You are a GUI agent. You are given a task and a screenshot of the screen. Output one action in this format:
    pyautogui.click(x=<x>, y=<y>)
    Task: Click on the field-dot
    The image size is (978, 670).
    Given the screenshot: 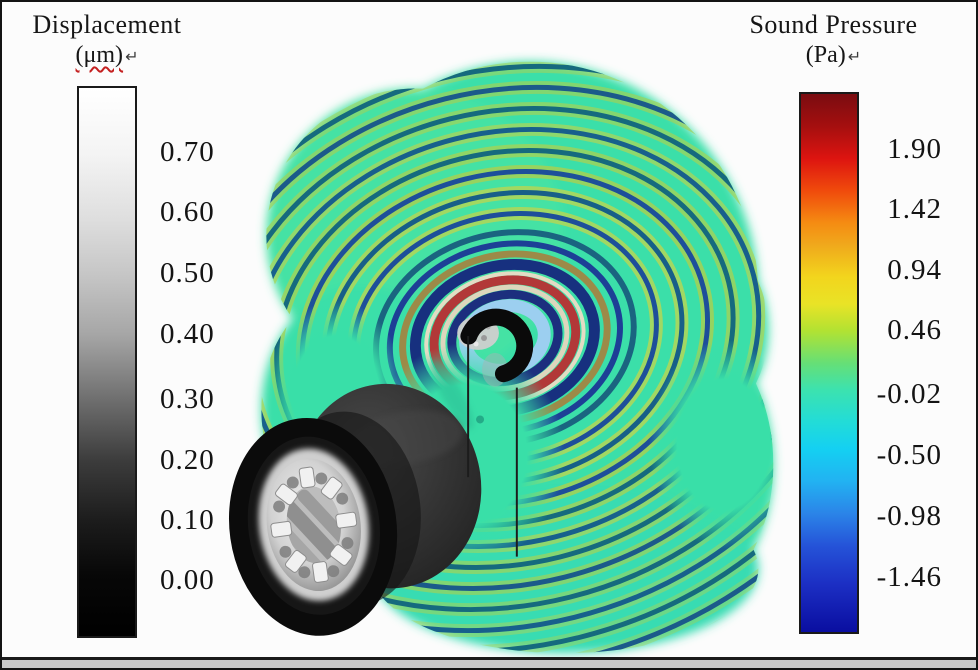 What is the action you would take?
    pyautogui.click(x=480, y=419)
    